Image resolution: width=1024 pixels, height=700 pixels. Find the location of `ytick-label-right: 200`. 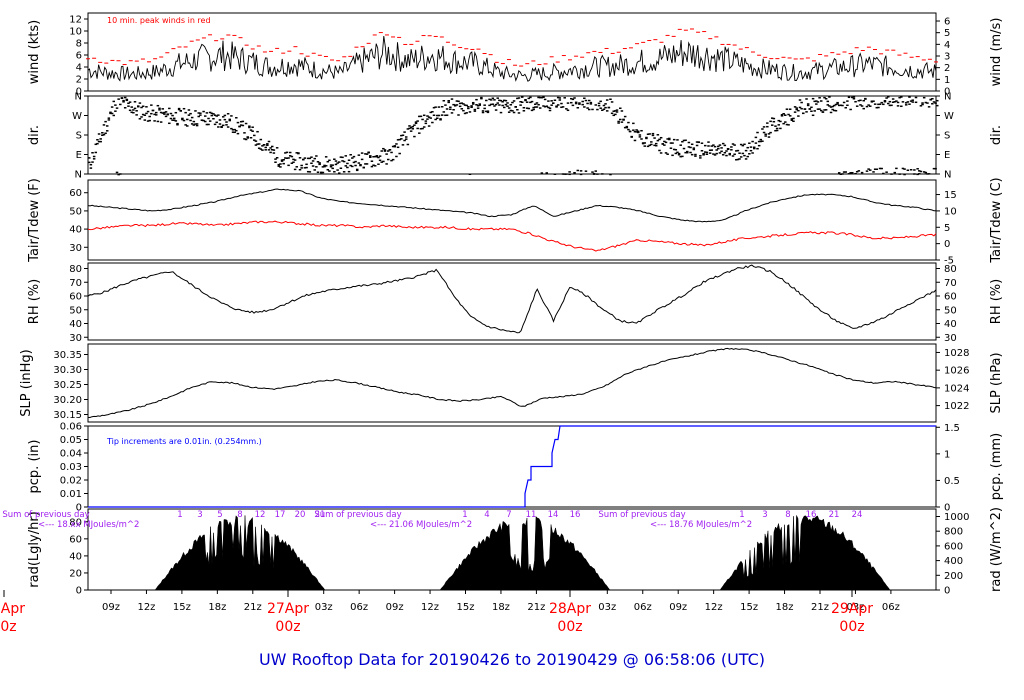

ytick-label-right: 200 is located at coordinates (953, 576).